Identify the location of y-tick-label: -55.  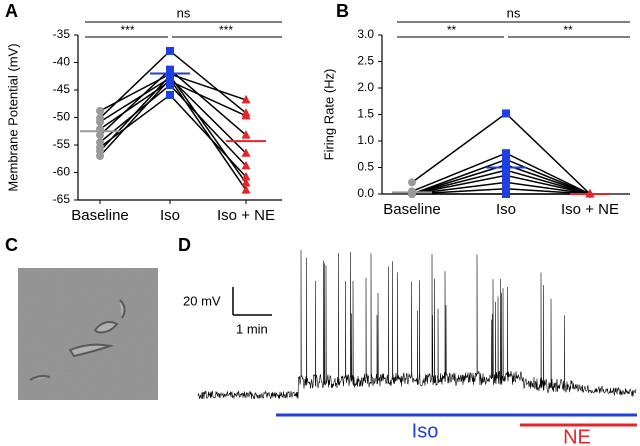
(62, 144).